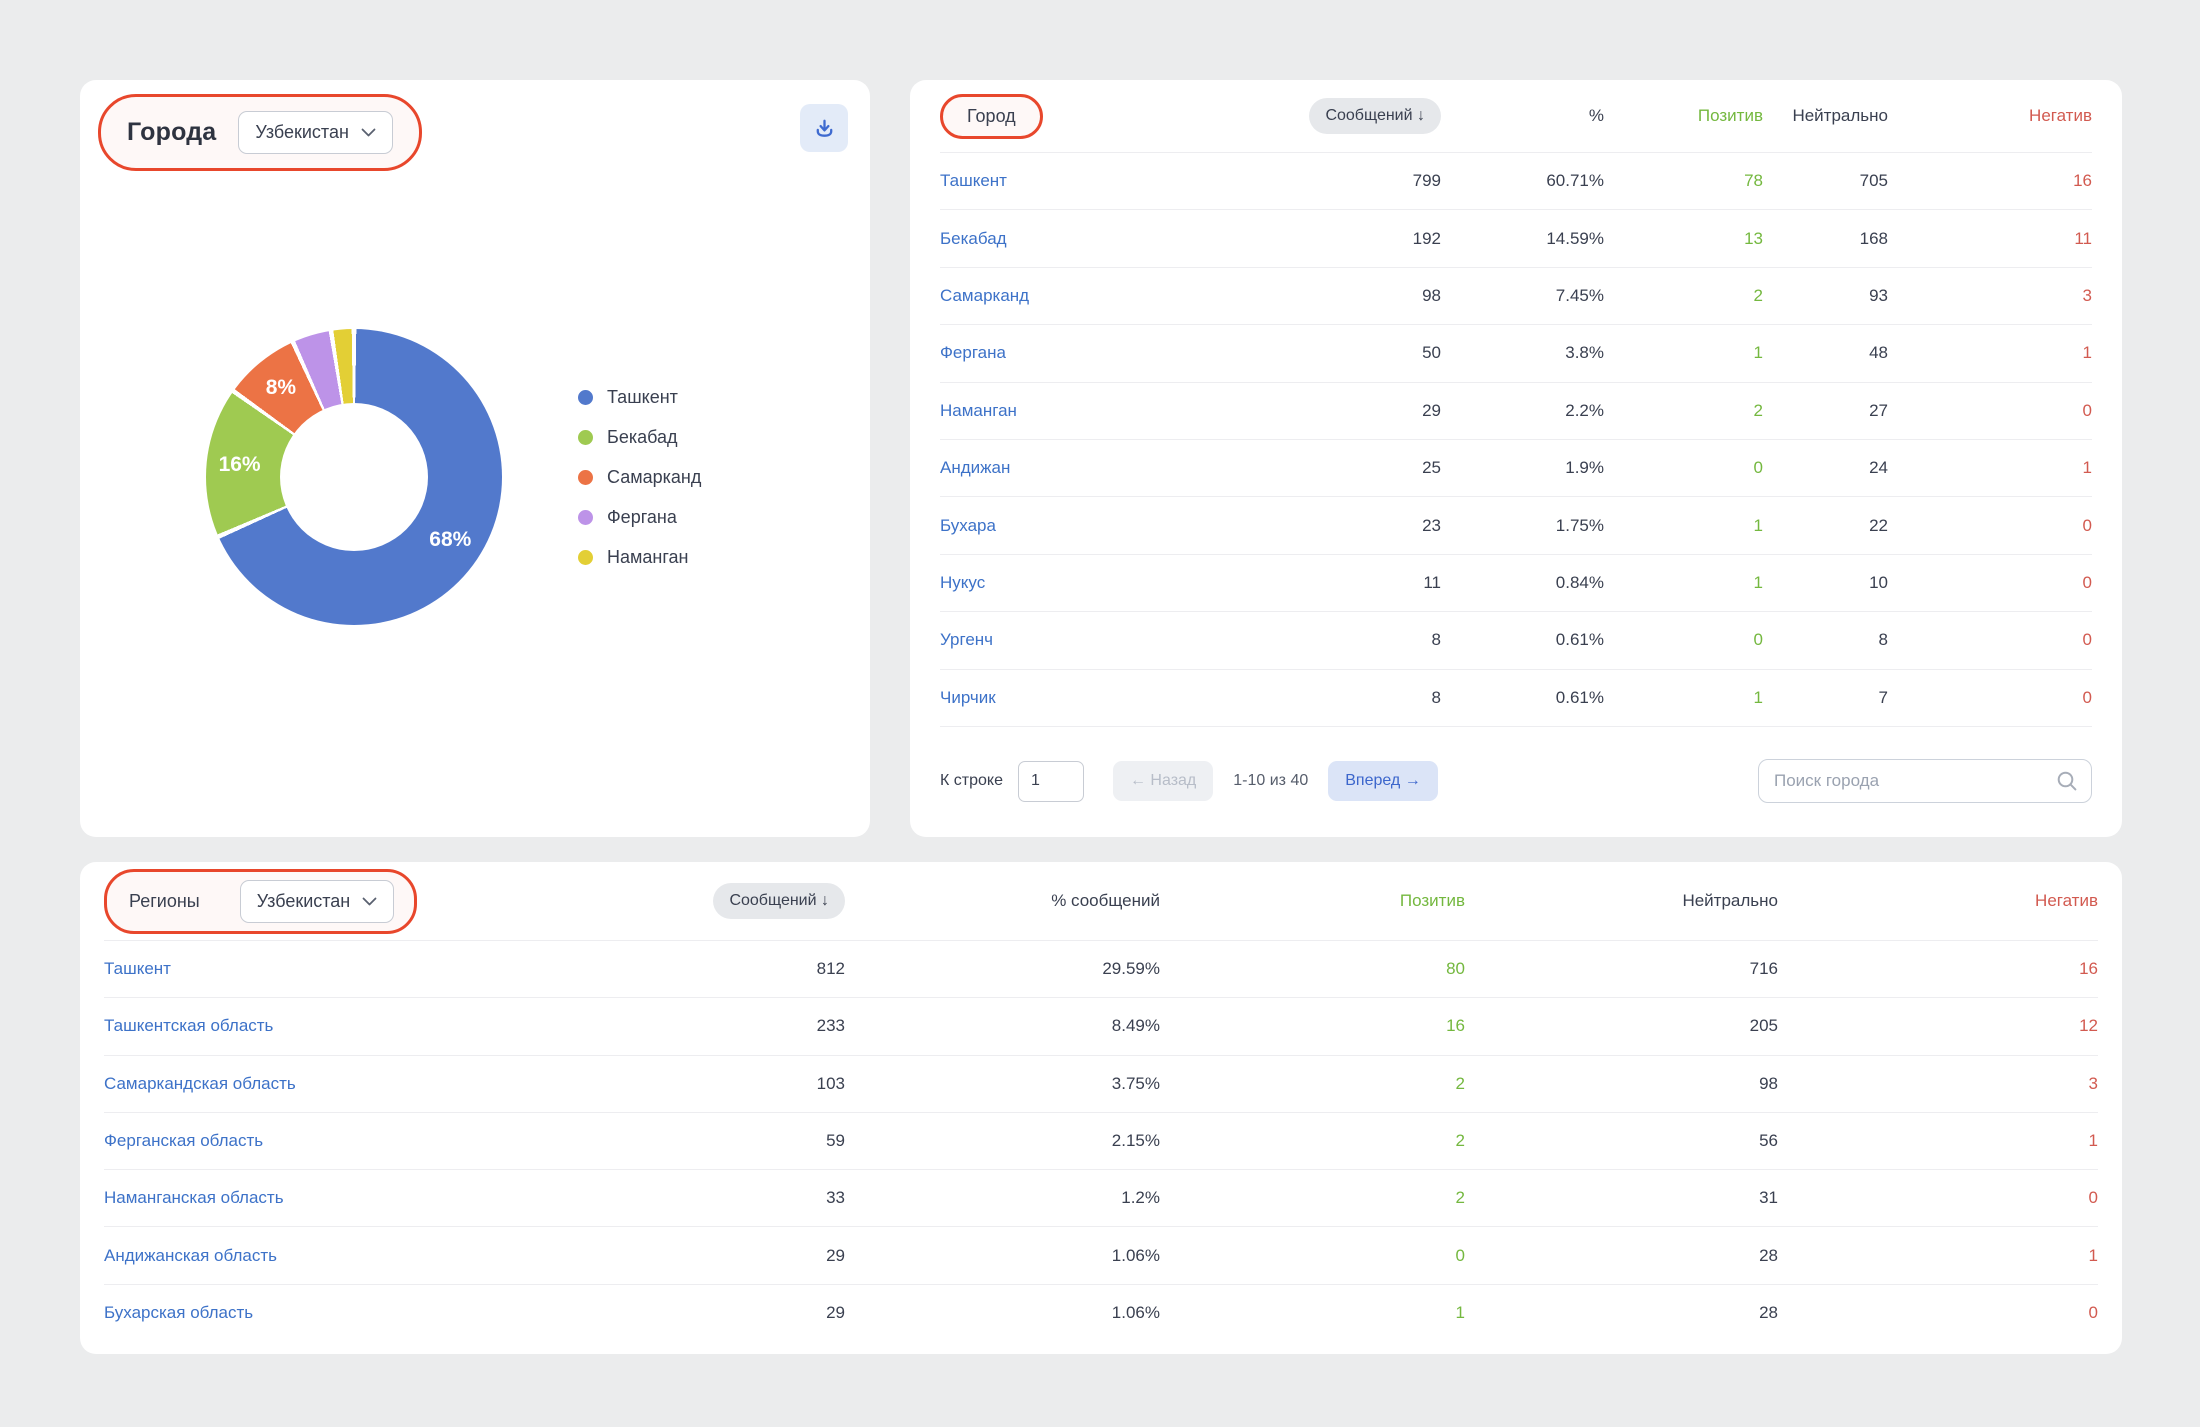 This screenshot has height=1427, width=2200. What do you see at coordinates (1596, 115) in the screenshot?
I see `column-header-percent: %` at bounding box center [1596, 115].